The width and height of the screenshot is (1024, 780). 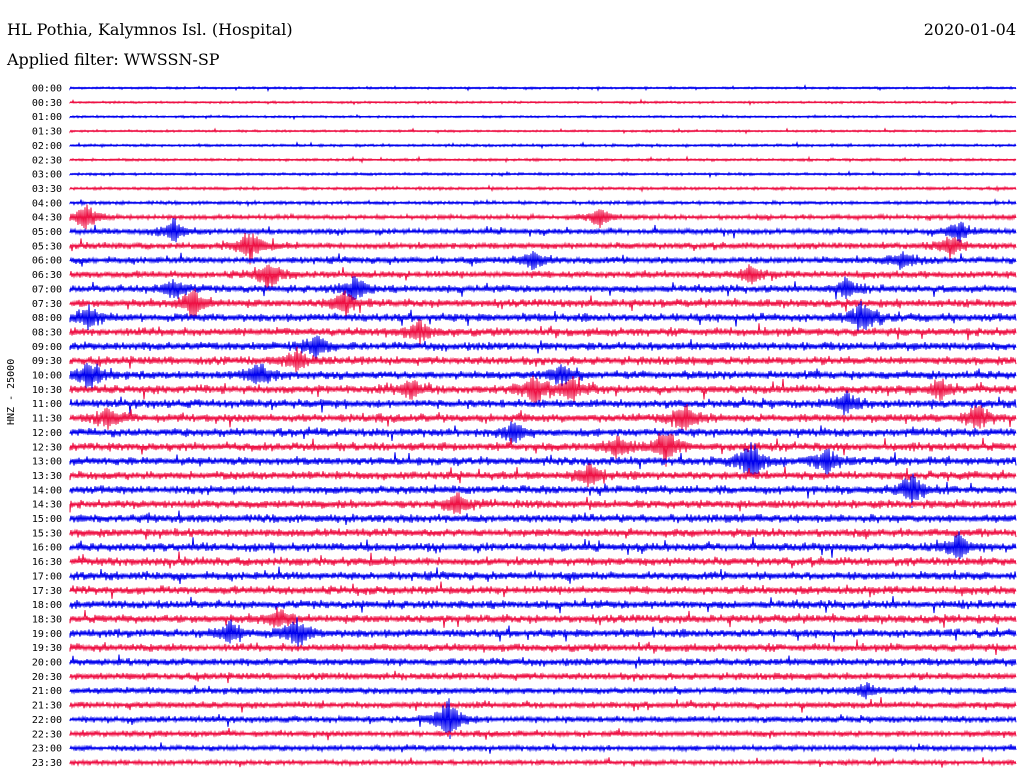 What do you see at coordinates (47, 476) in the screenshot?
I see `time-label-1330: 13:30` at bounding box center [47, 476].